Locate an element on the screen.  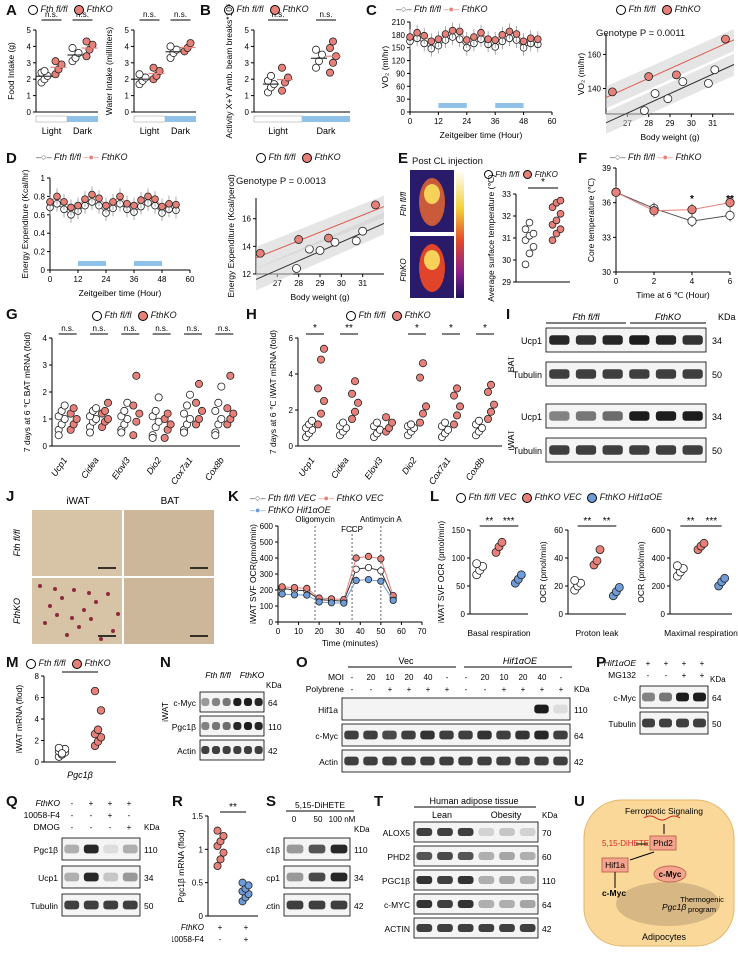
y-tick-label: 140 is located at coordinates (595, 88).